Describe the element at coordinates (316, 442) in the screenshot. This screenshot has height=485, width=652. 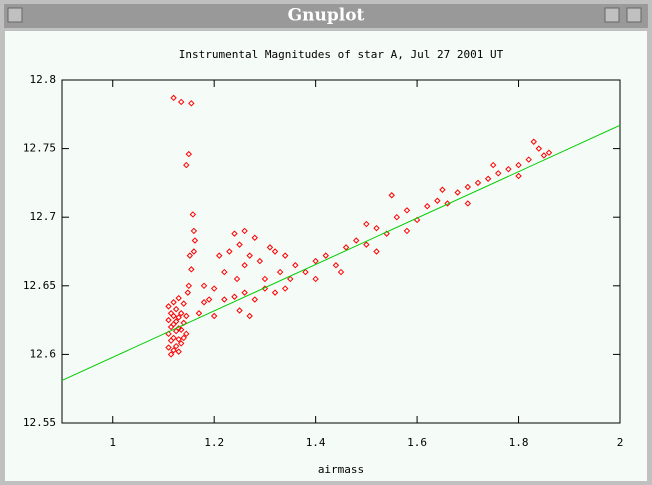
I see `x-tick-label: 1.4` at that location.